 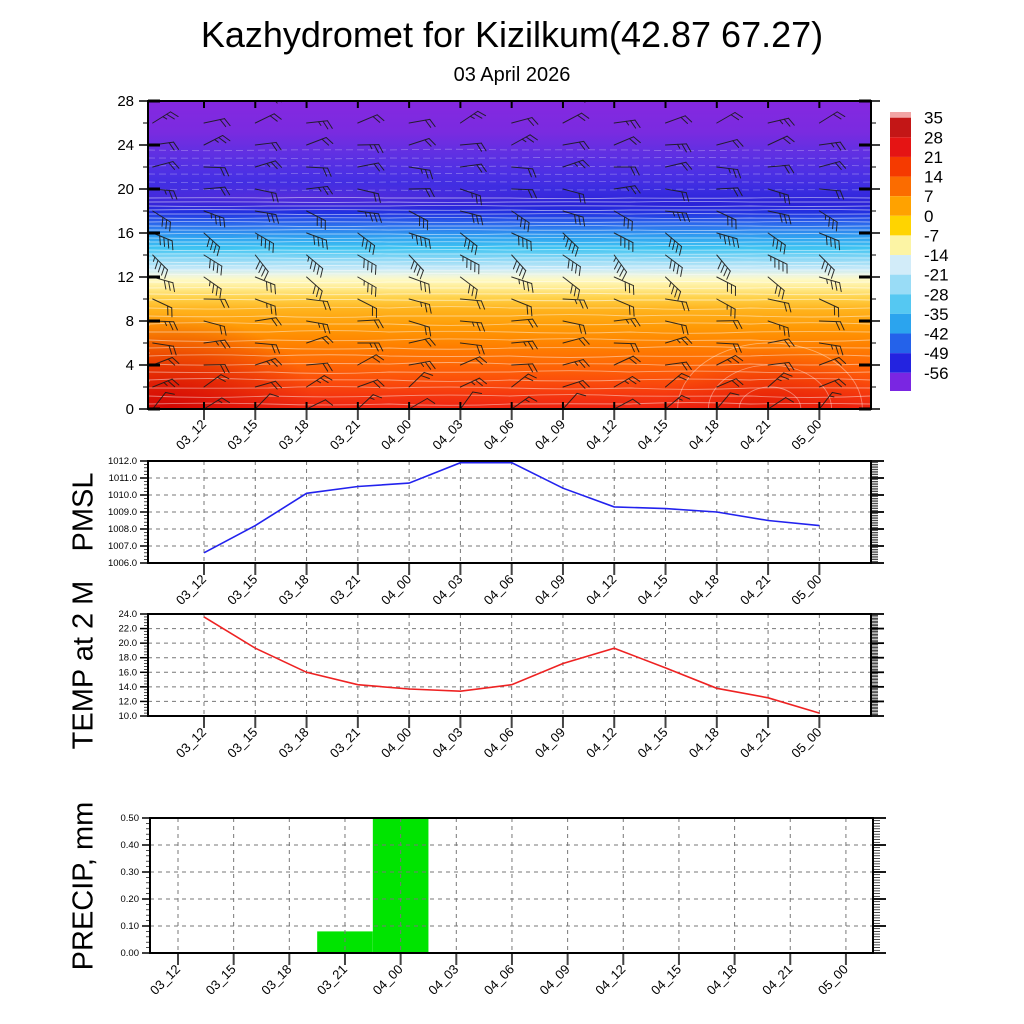 I want to click on height-tick-label: 16, so click(x=125, y=233).